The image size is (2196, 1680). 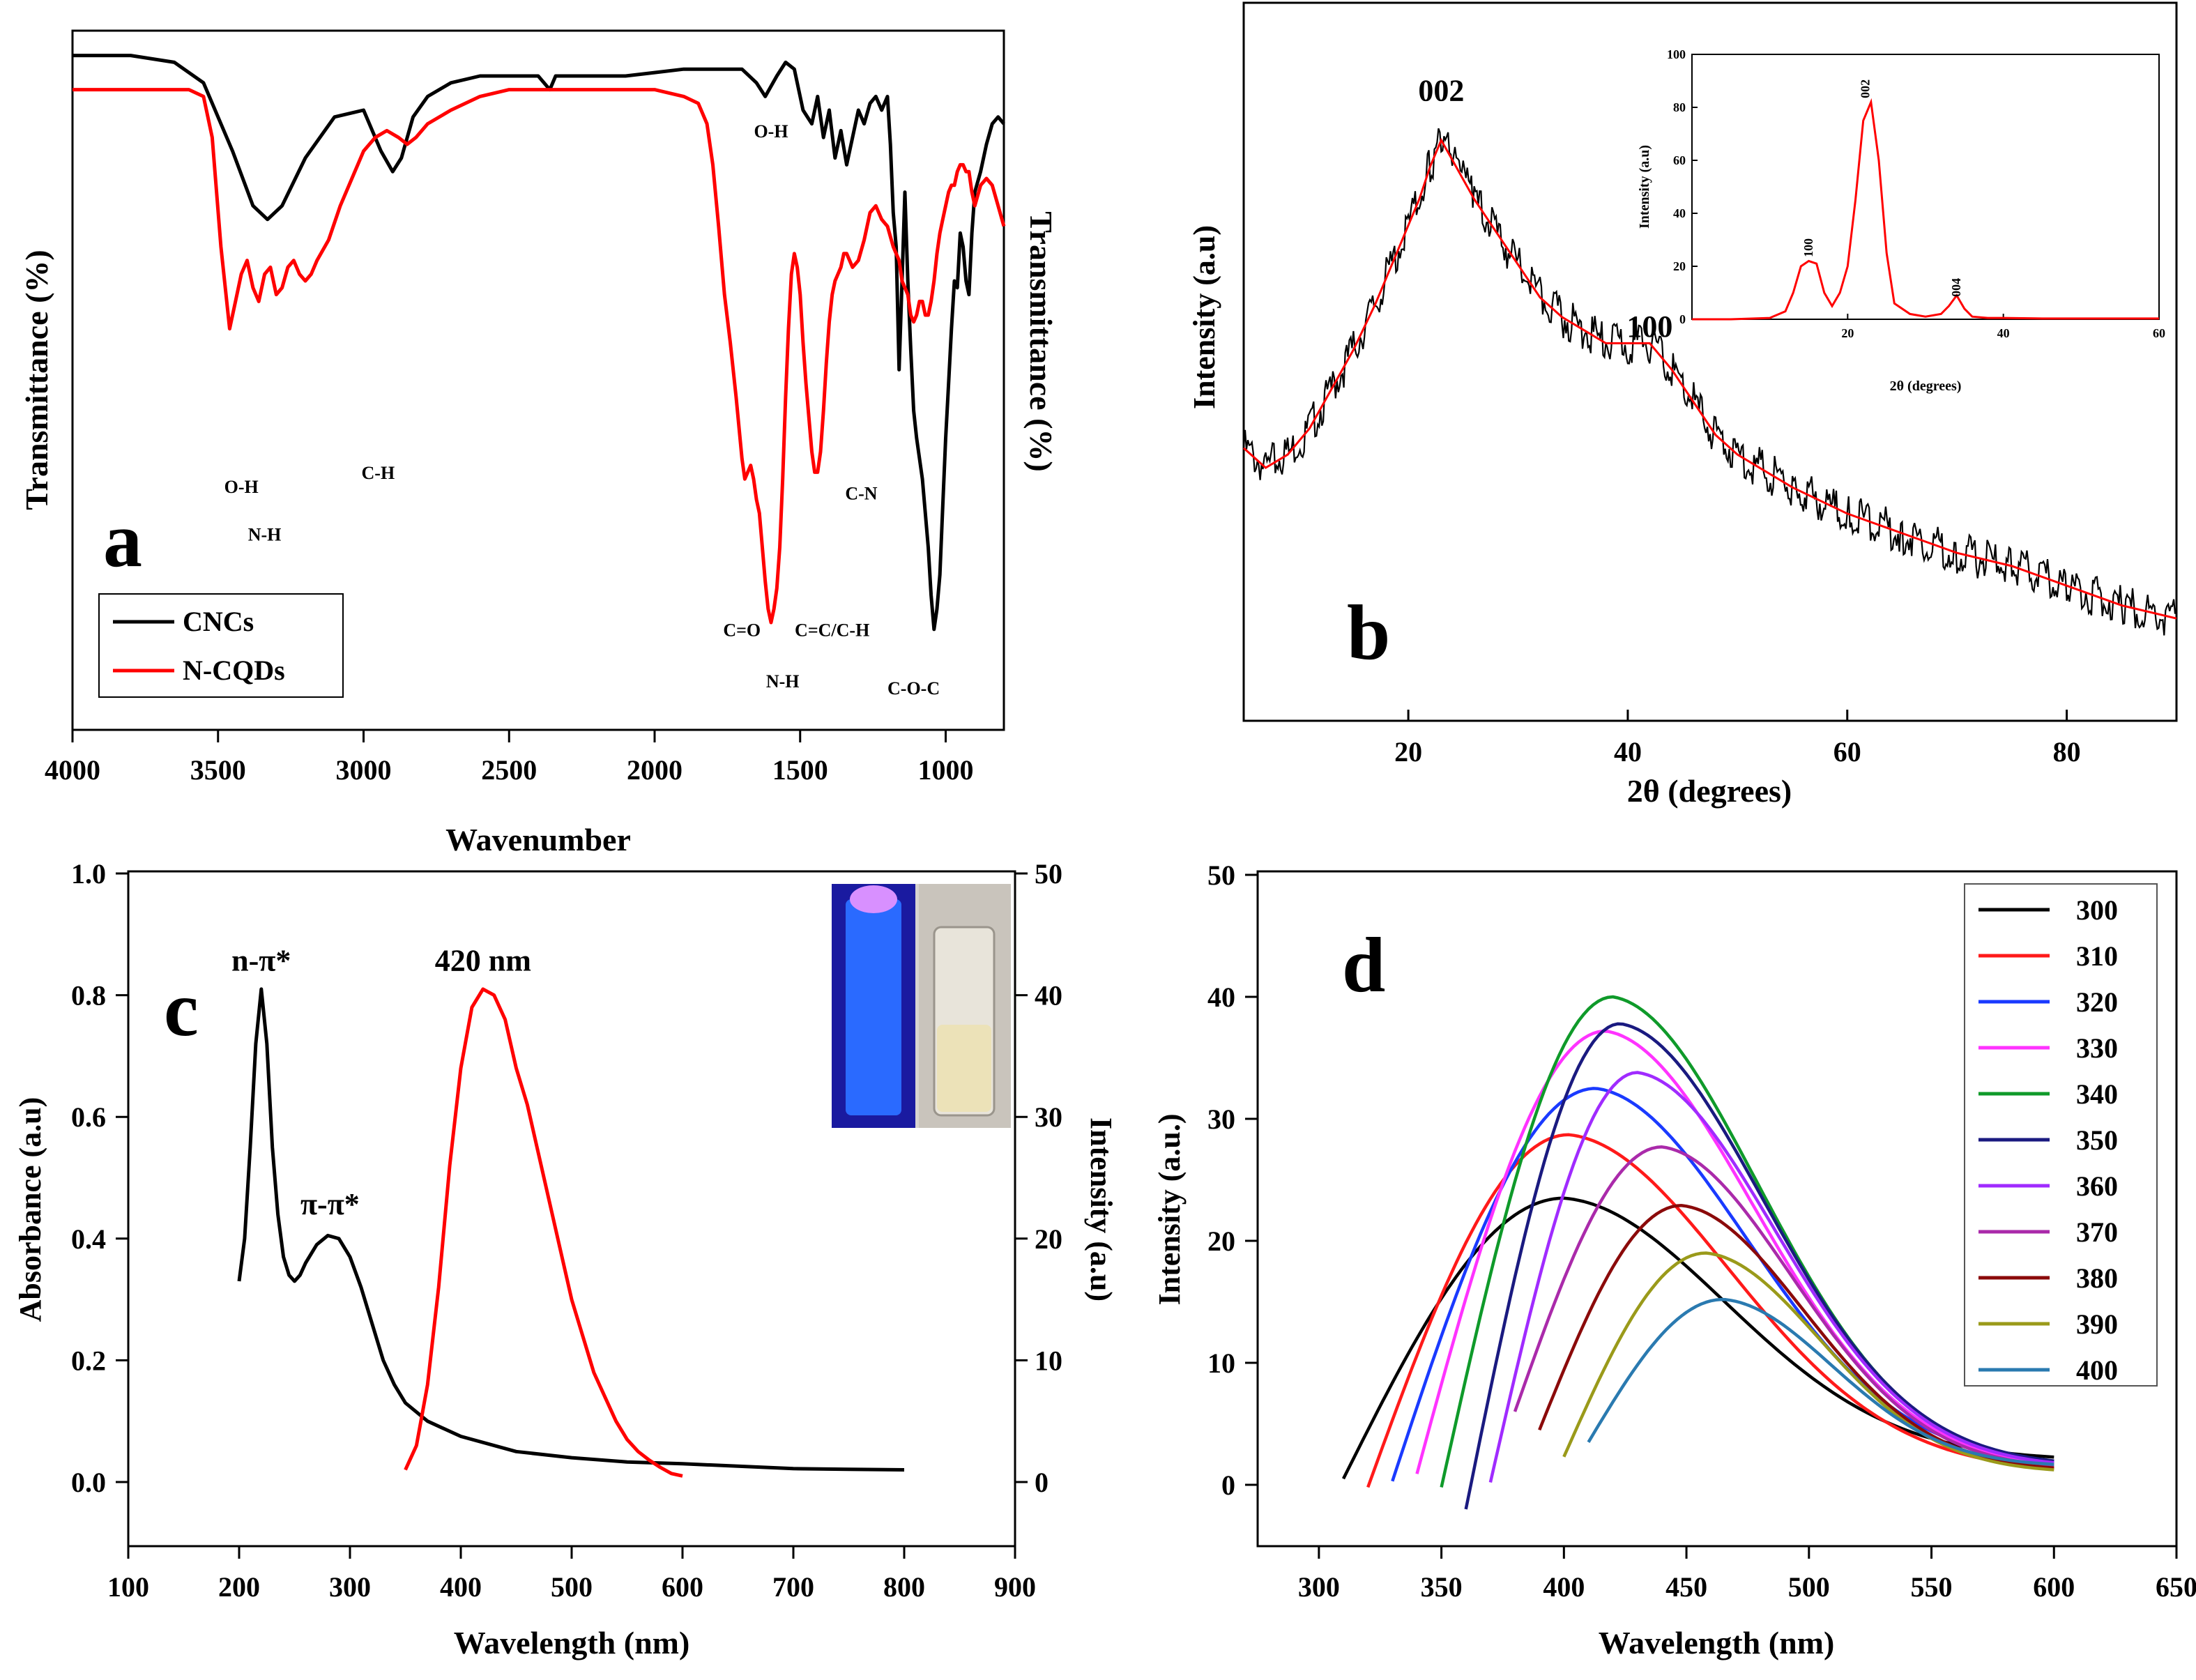 What do you see at coordinates (1932, 1587) in the screenshot?
I see `x-tick-label: 550` at bounding box center [1932, 1587].